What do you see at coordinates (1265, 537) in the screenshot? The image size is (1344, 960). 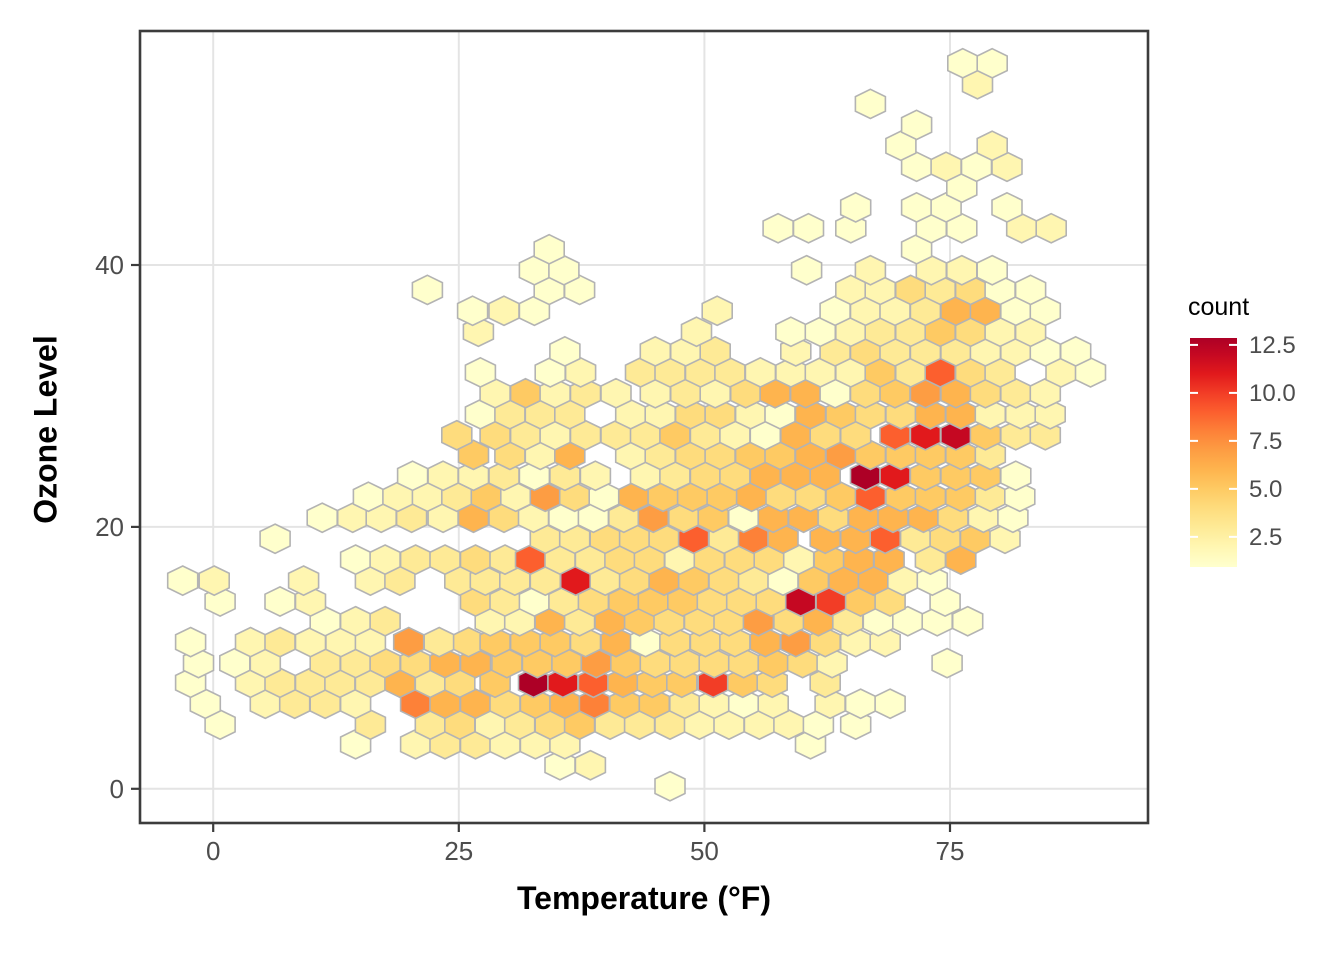 I see `legend-tick-label: 2.5` at bounding box center [1265, 537].